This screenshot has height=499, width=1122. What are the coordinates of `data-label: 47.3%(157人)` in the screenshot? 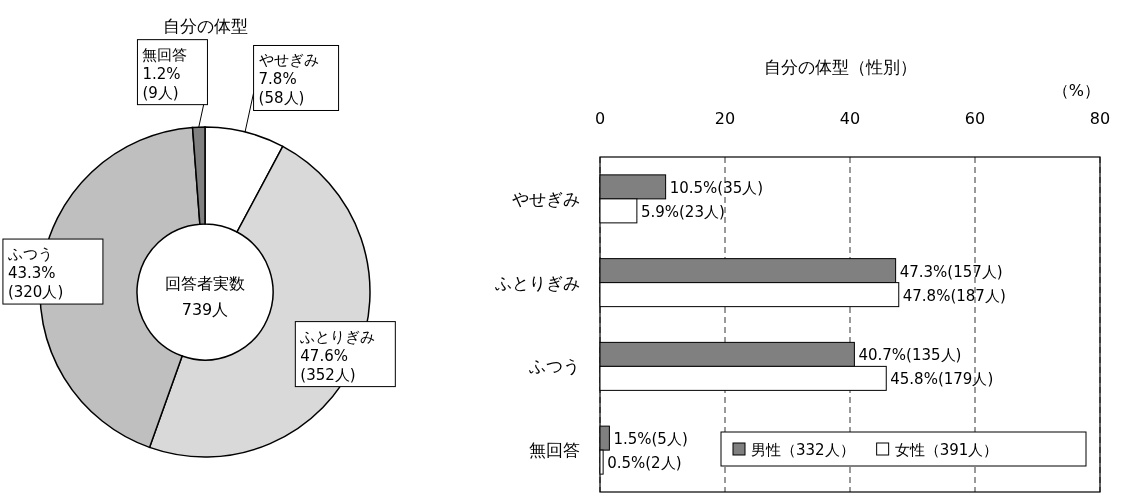 It's located at (951, 271).